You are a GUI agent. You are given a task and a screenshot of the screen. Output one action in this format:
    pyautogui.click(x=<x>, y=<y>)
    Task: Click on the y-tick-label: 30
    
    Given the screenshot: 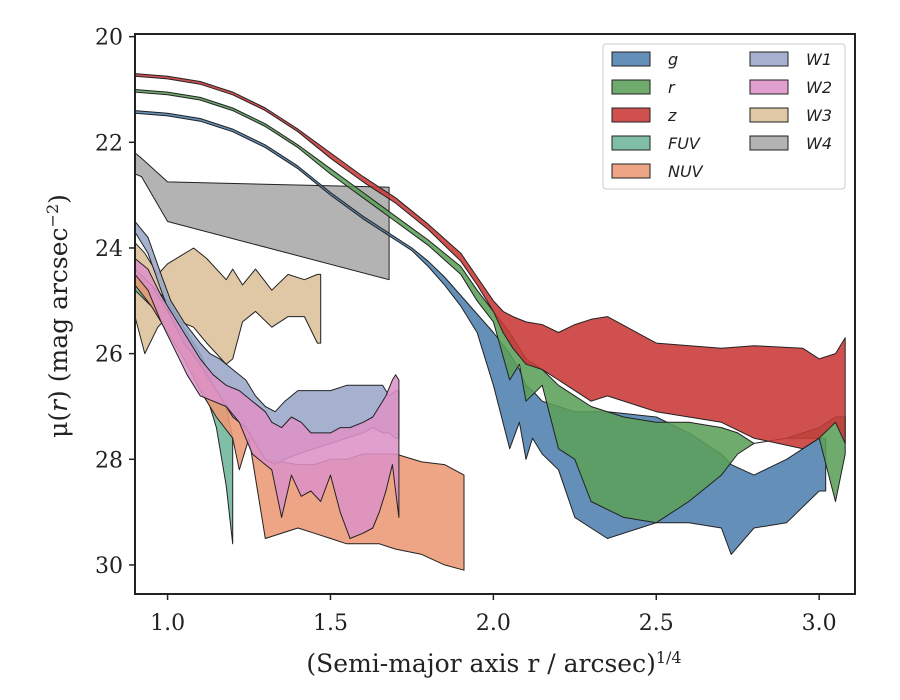 What is the action you would take?
    pyautogui.click(x=109, y=566)
    